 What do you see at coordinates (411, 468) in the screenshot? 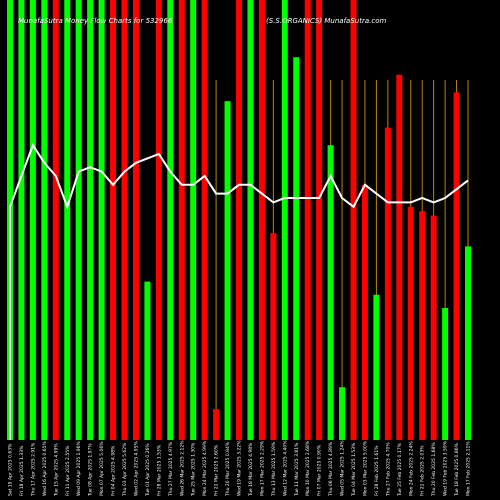
I see `x-tick-label: Mon 24 Feb 2025 2.24%` at bounding box center [411, 468].